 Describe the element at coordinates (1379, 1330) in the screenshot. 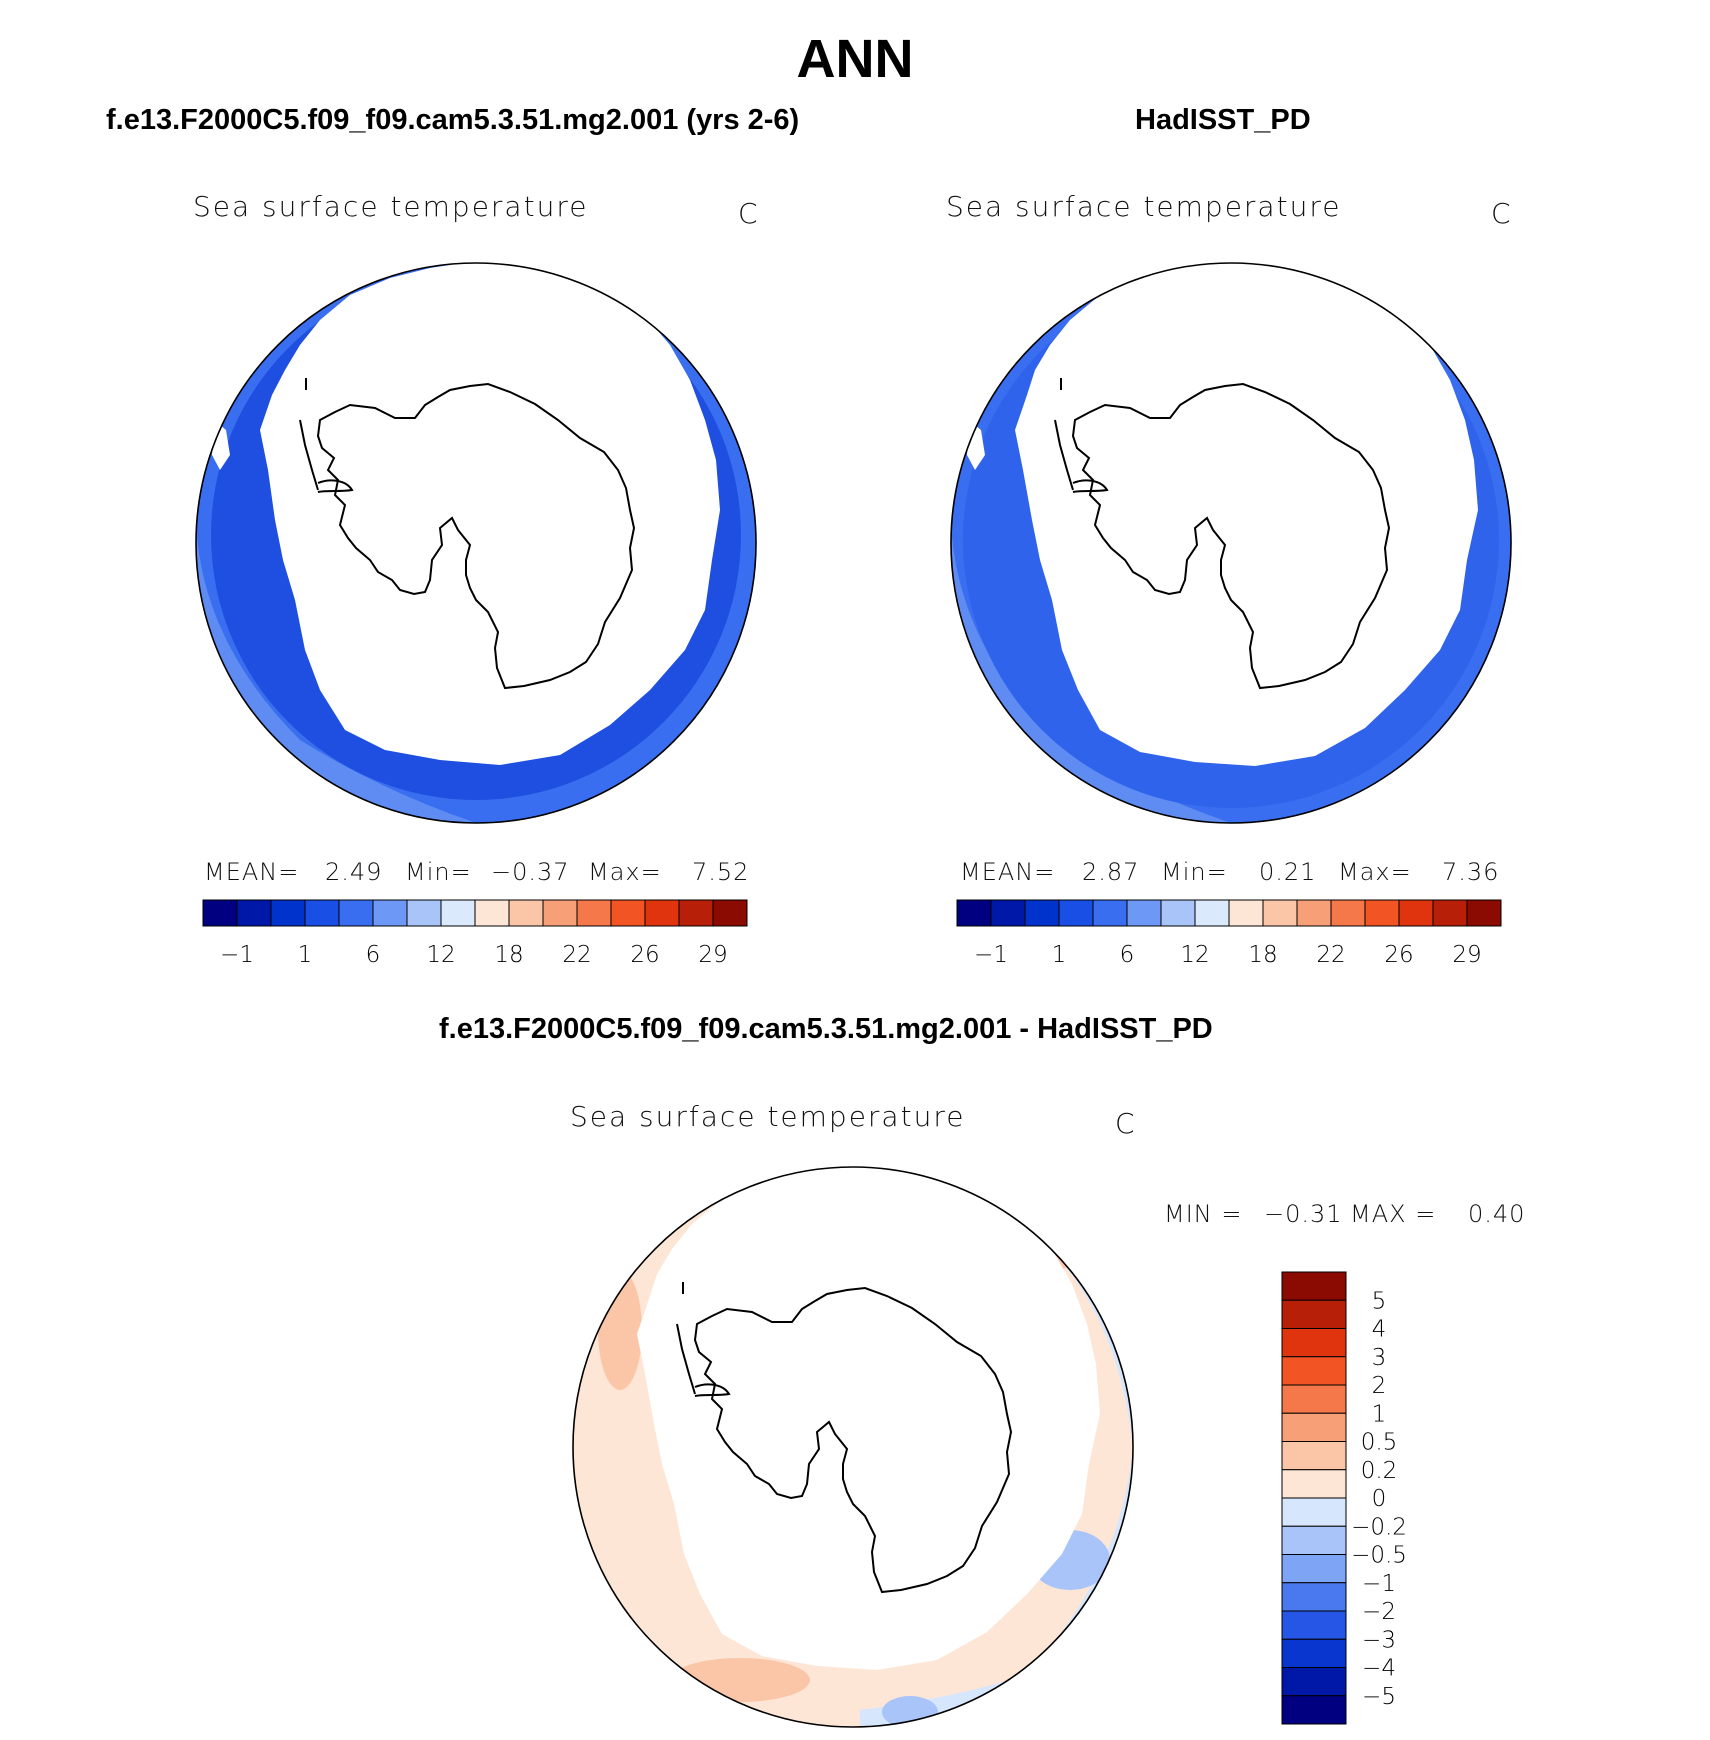

I see `diff-colorbar-tick-label: 4` at that location.